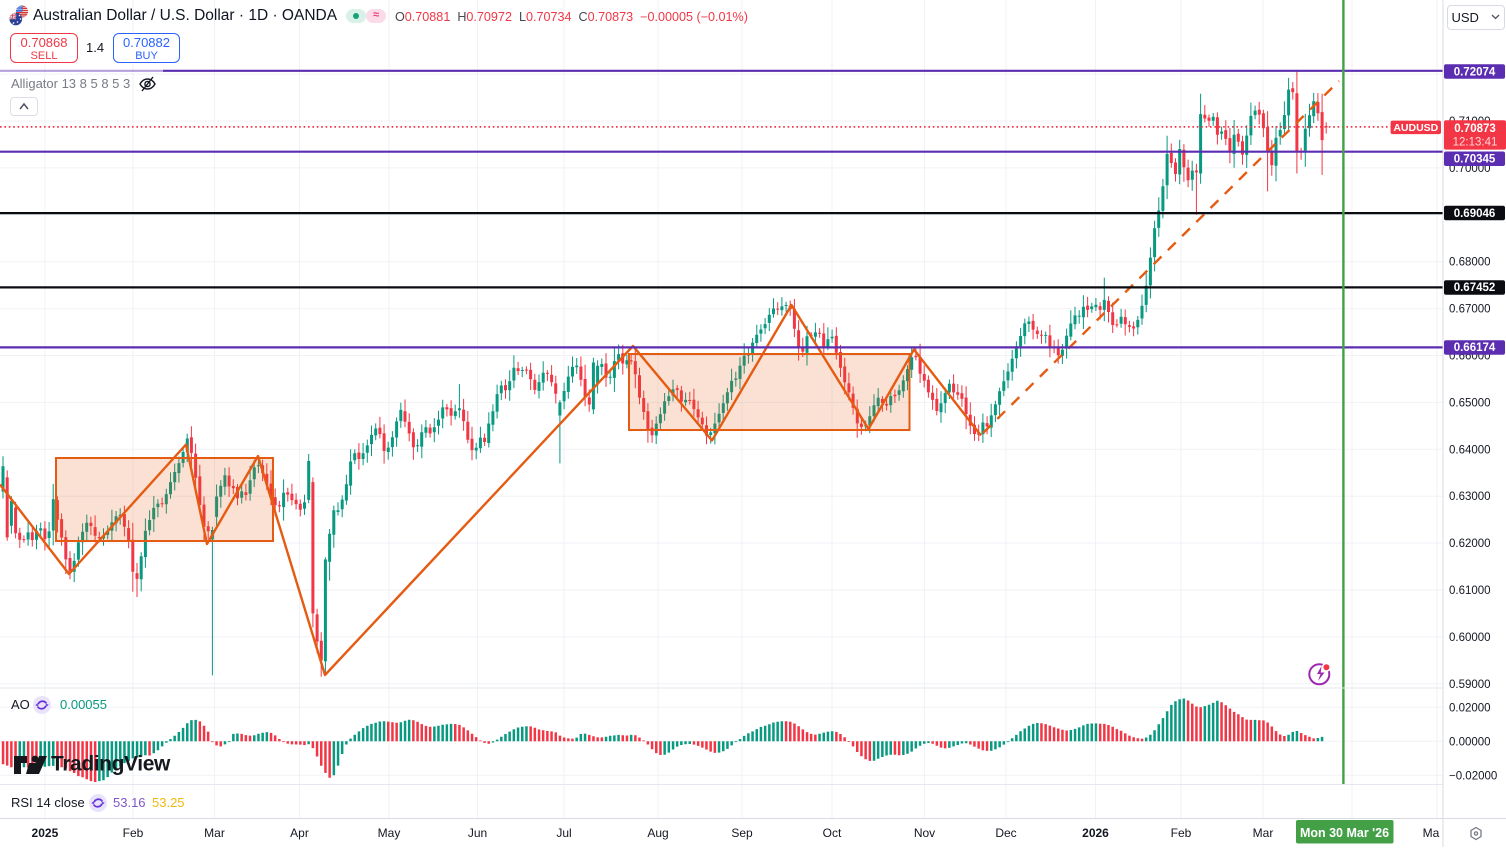  What do you see at coordinates (1470, 497) in the screenshot?
I see `svg-text: 0.63000` at bounding box center [1470, 497].